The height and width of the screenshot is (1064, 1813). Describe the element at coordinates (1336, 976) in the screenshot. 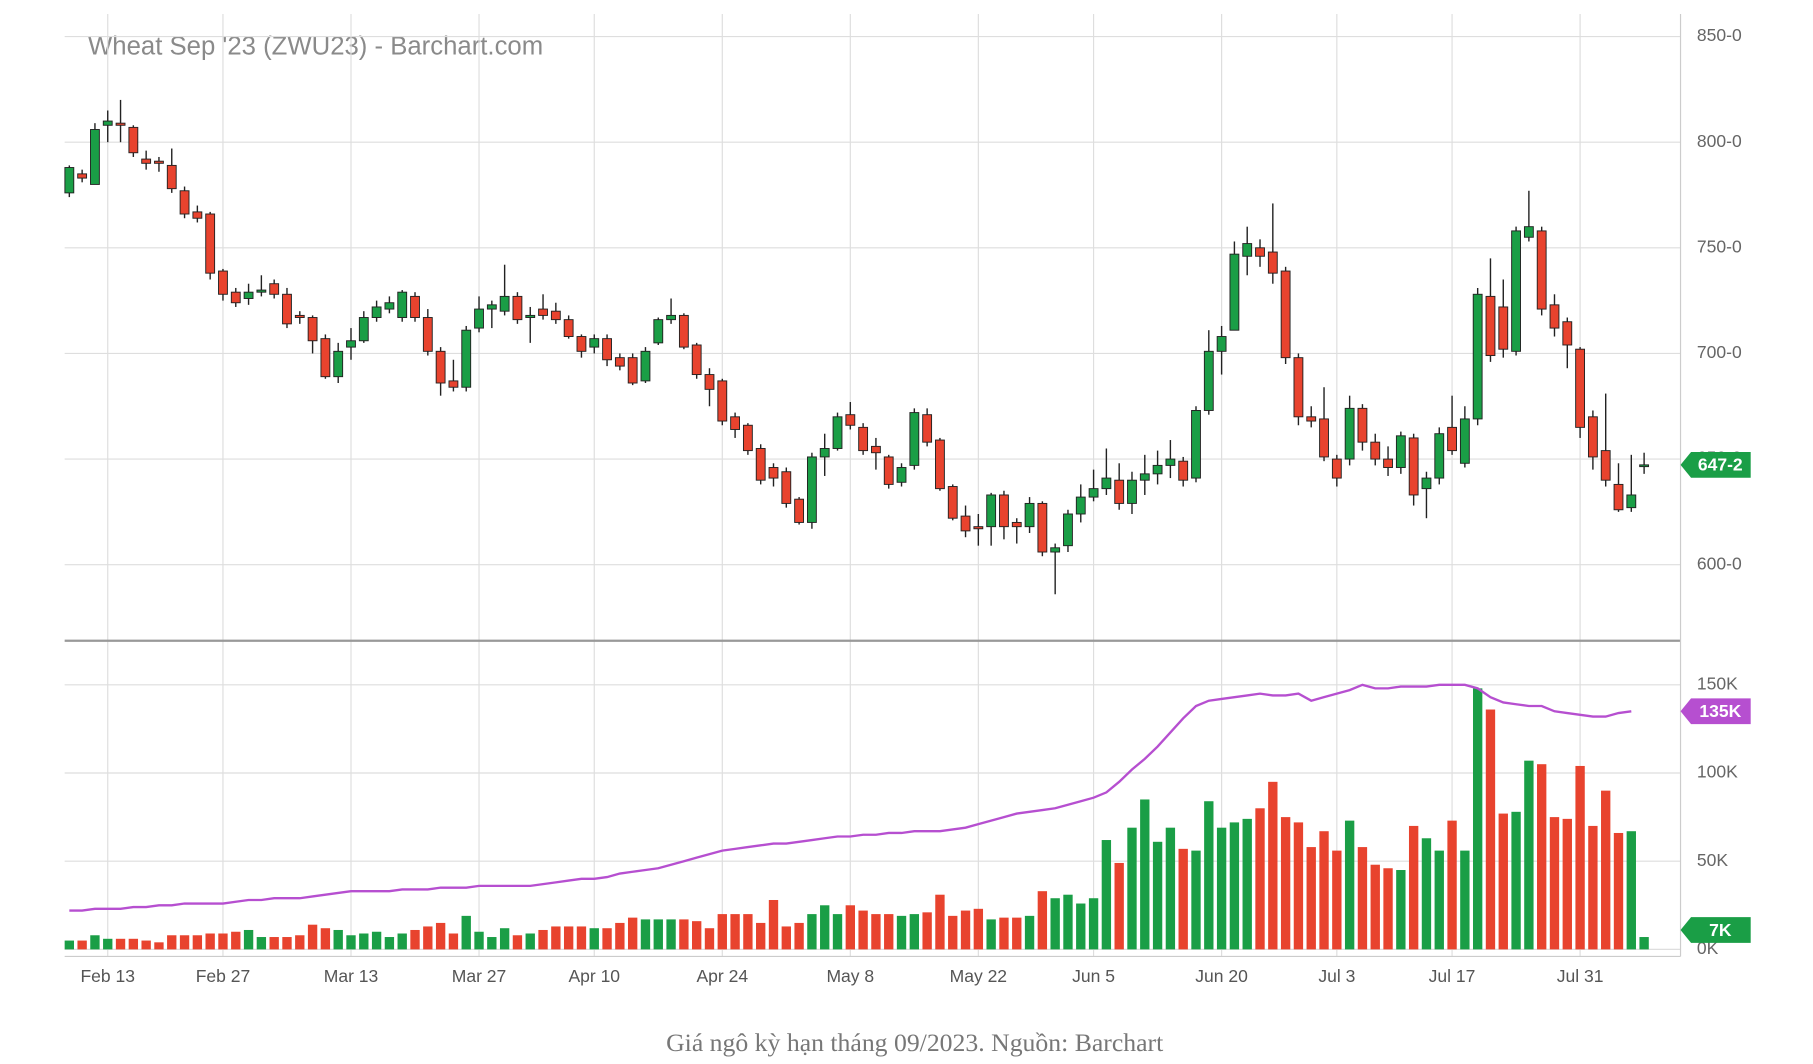

I see `x-tick-label: Jul 3` at that location.